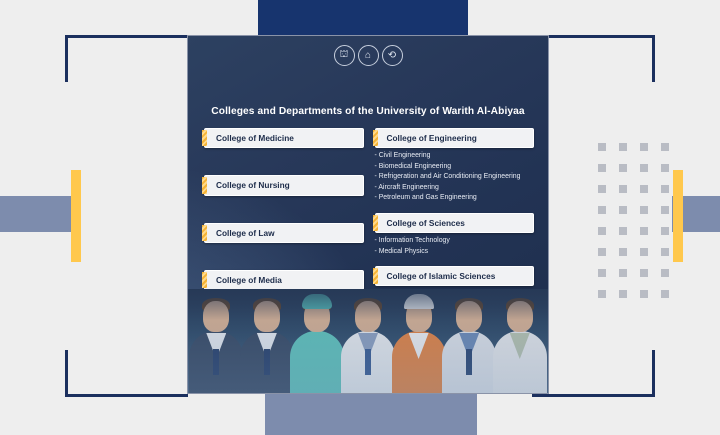 The width and height of the screenshot is (720, 435). I want to click on photo-overlay, so click(368, 341).